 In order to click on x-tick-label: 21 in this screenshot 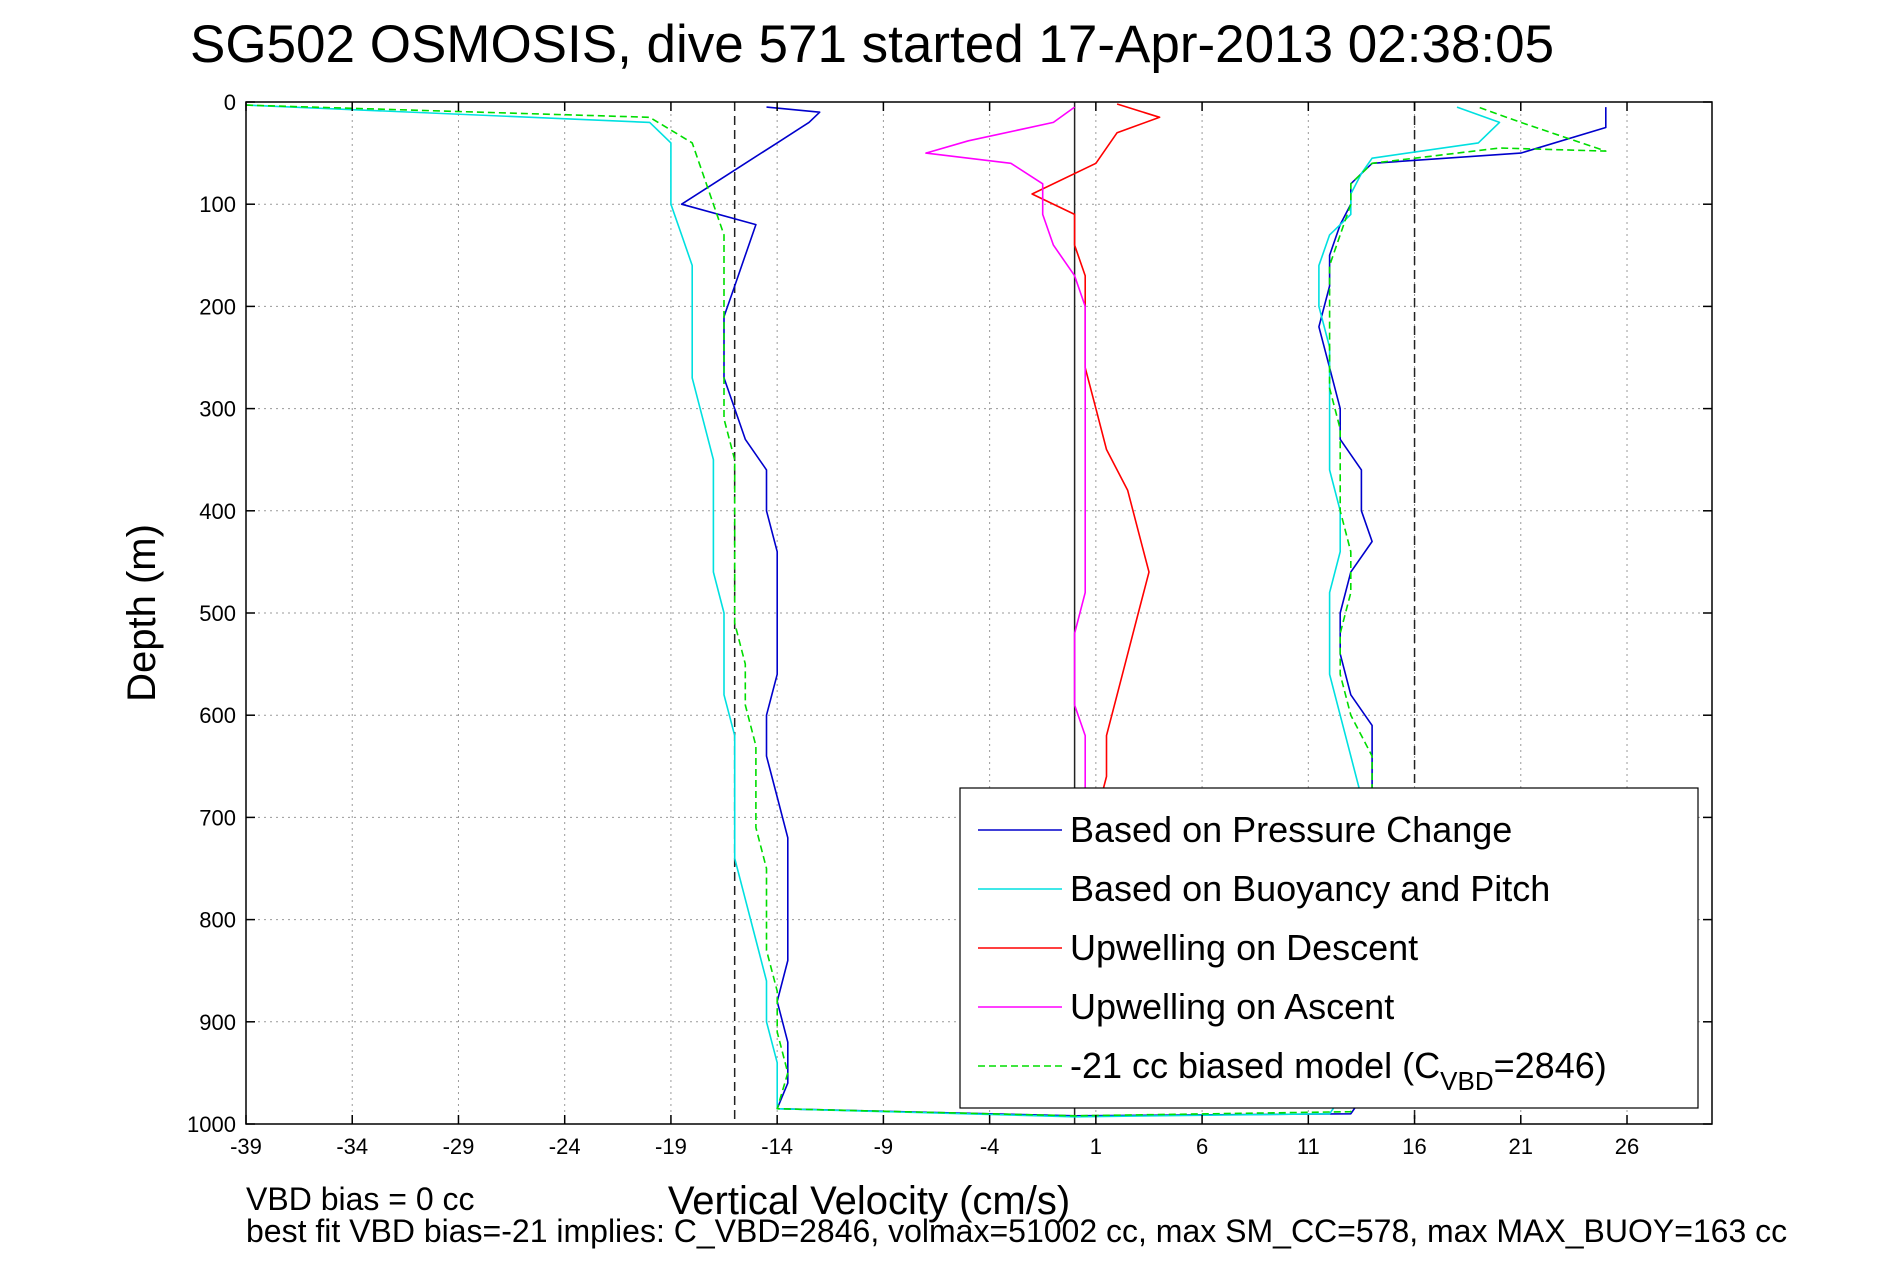, I will do `click(1521, 1146)`.